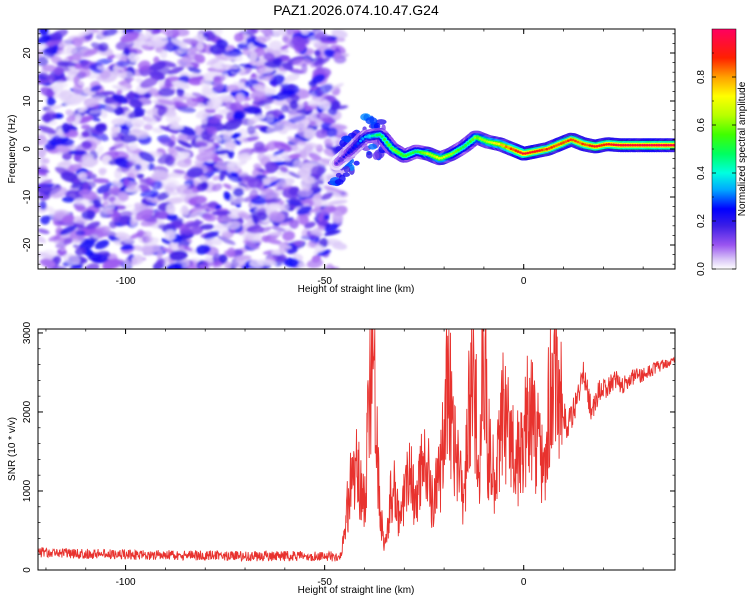 The image size is (750, 600). What do you see at coordinates (27, 101) in the screenshot?
I see `y-tick-label: 10` at bounding box center [27, 101].